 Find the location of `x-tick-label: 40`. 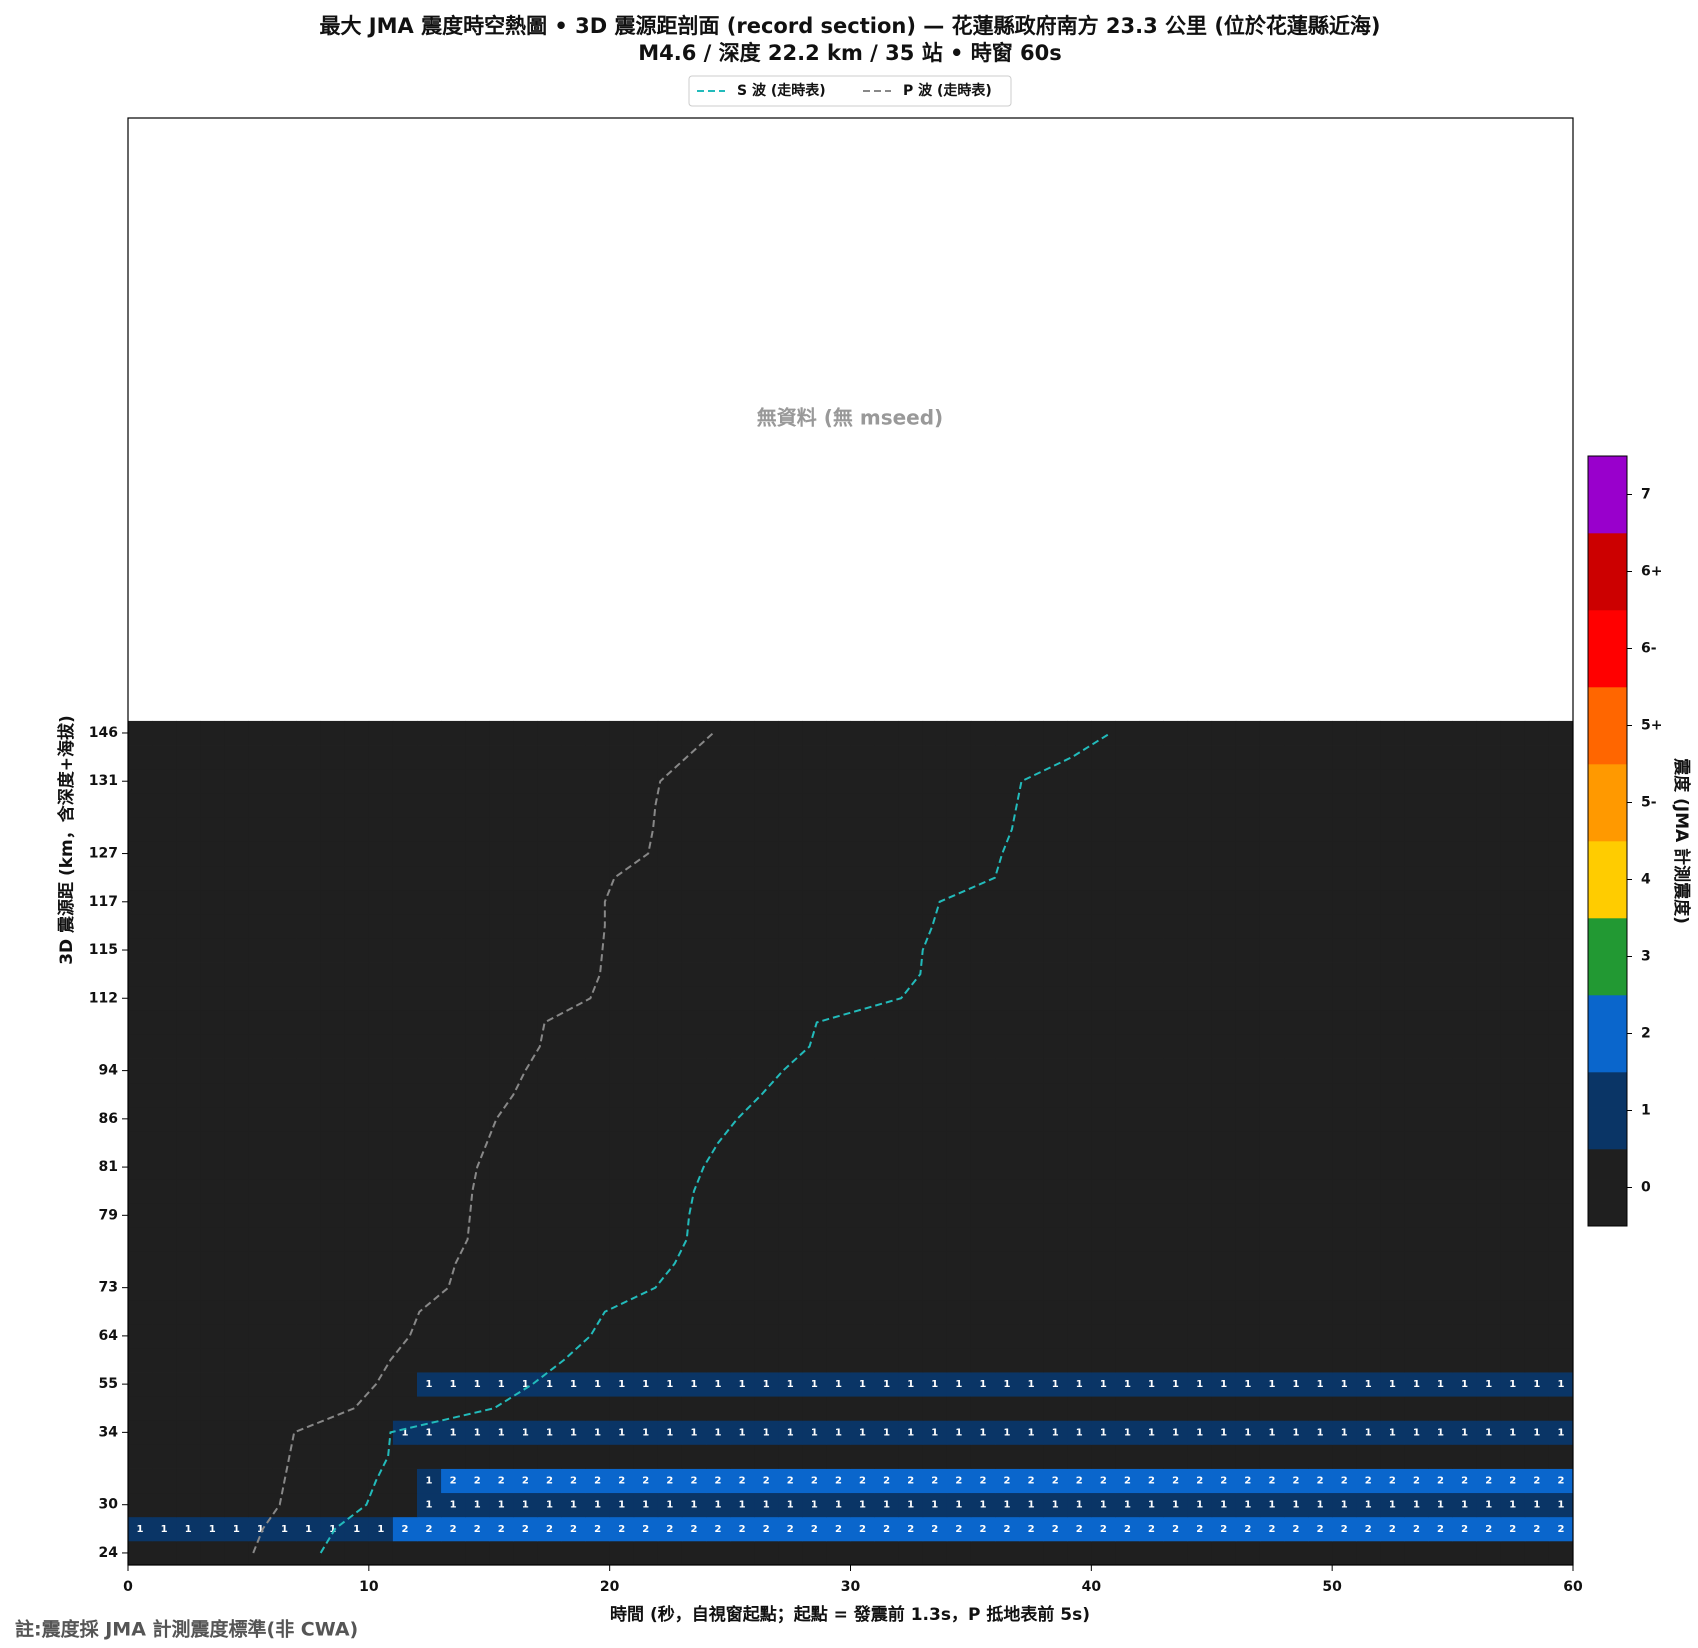

x-tick-label: 40 is located at coordinates (1092, 1587).